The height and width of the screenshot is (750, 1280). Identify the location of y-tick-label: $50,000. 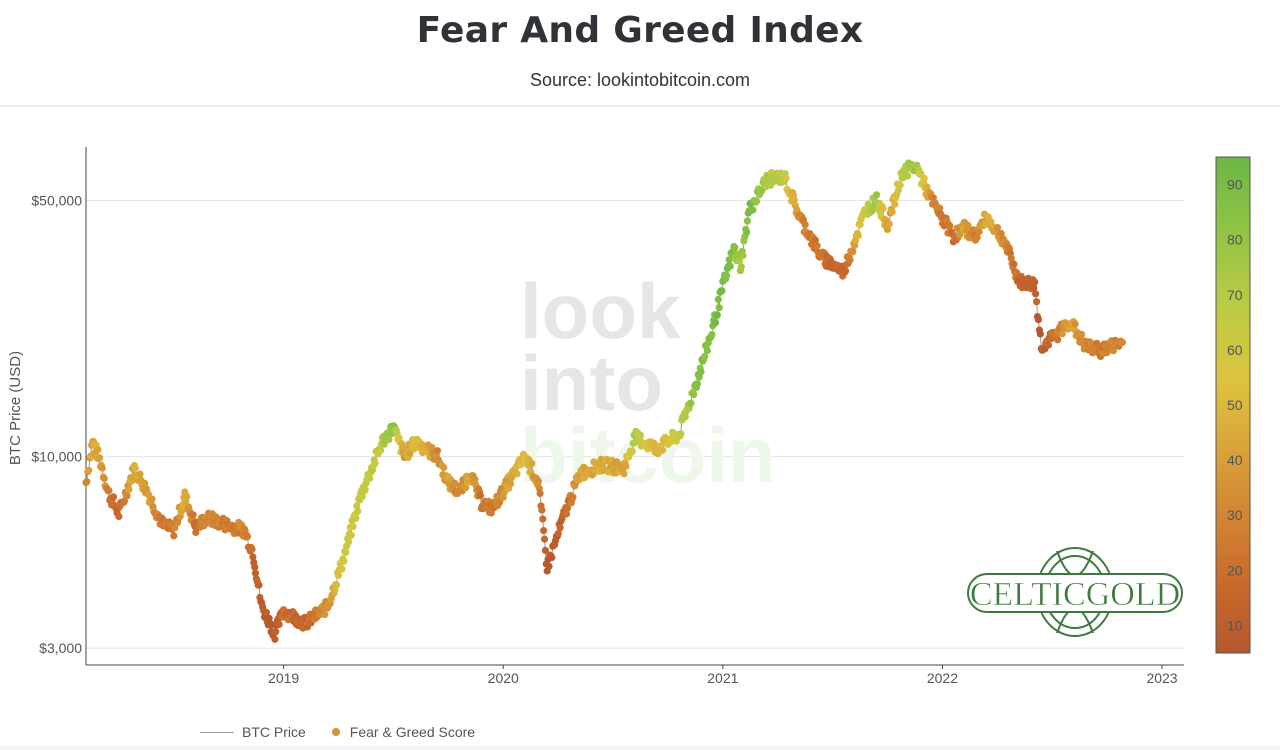
(56, 201).